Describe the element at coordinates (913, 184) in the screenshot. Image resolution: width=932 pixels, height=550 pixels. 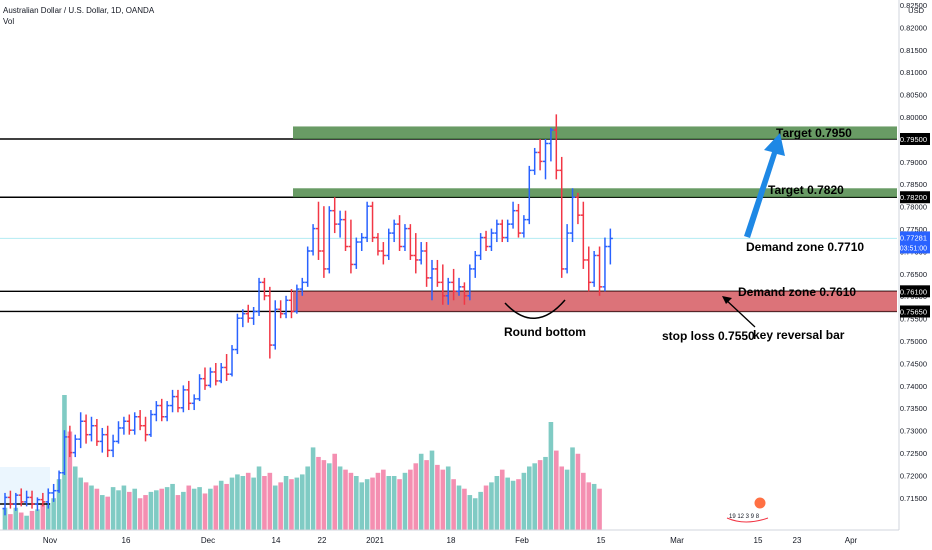
I see `y-tick-label: 0.78500` at that location.